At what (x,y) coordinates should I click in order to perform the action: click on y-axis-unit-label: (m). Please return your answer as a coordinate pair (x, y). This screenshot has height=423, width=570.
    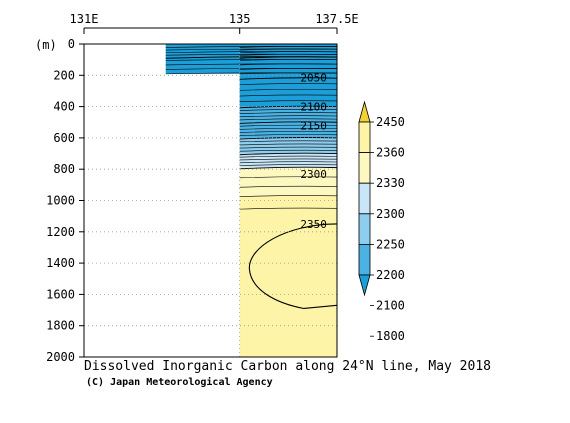
    Looking at the image, I should click on (46, 45).